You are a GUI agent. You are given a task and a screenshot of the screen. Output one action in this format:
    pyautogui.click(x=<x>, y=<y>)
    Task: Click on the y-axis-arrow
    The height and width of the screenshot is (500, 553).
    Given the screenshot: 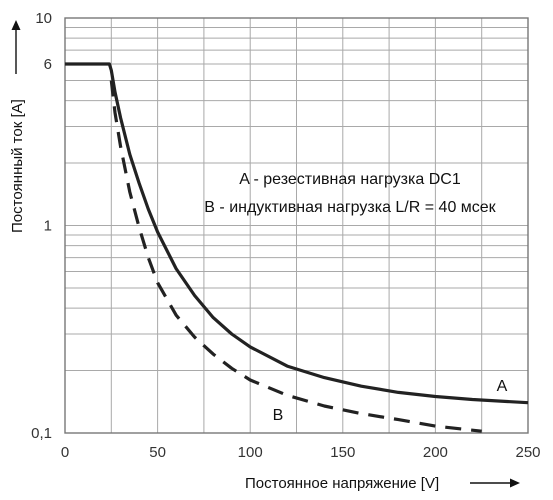 What is the action you would take?
    pyautogui.click(x=16, y=47)
    